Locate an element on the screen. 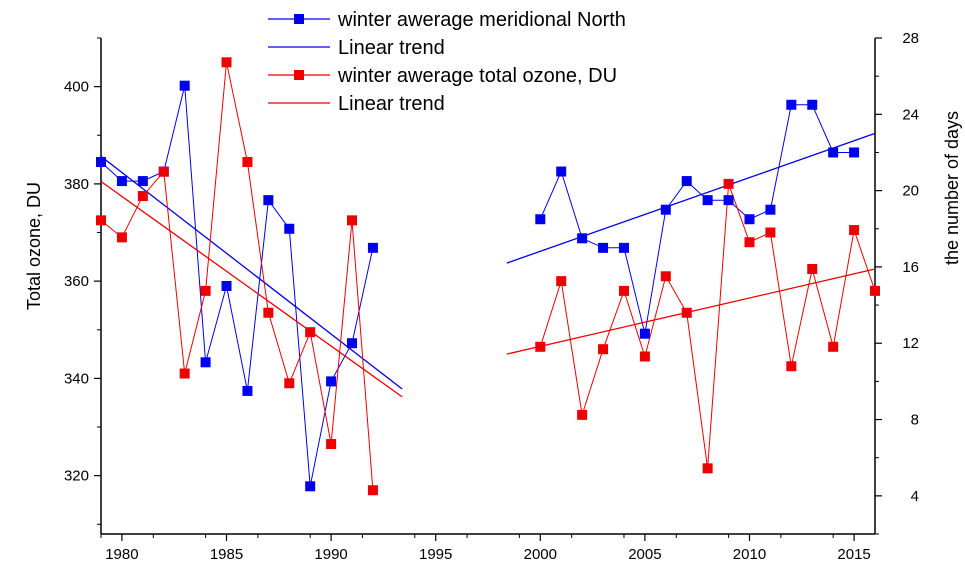 Image resolution: width=965 pixels, height=568 pixels. x-tick-label: 1980 is located at coordinates (121, 554).